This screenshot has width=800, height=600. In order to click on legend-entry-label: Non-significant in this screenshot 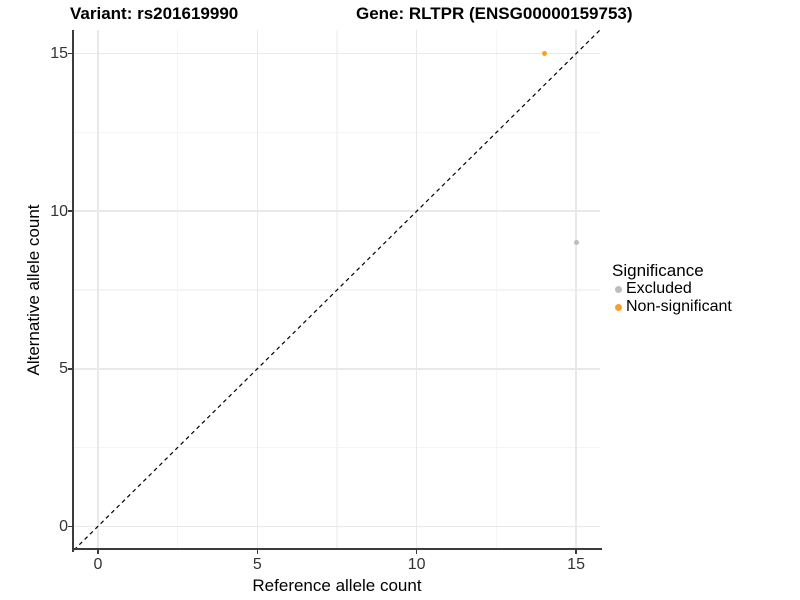, I will do `click(679, 306)`.